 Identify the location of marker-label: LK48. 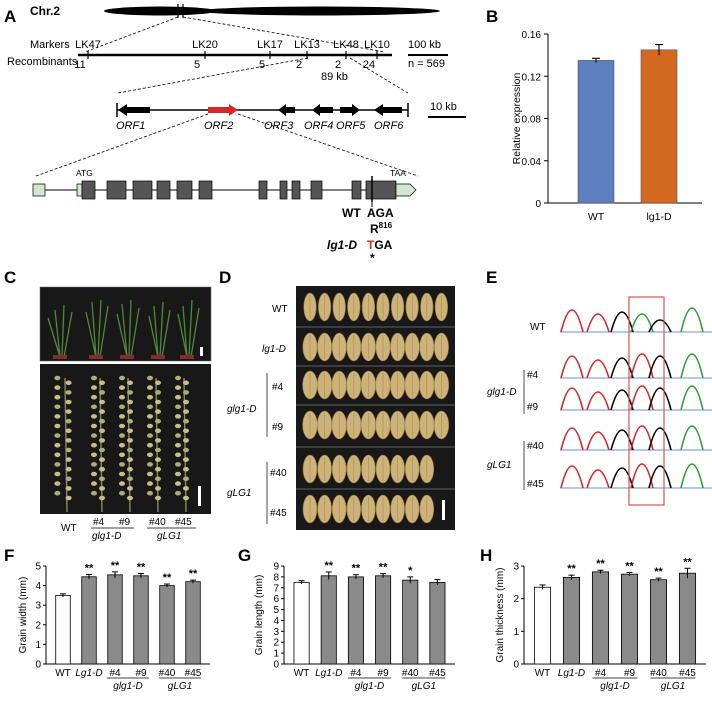
(346, 45).